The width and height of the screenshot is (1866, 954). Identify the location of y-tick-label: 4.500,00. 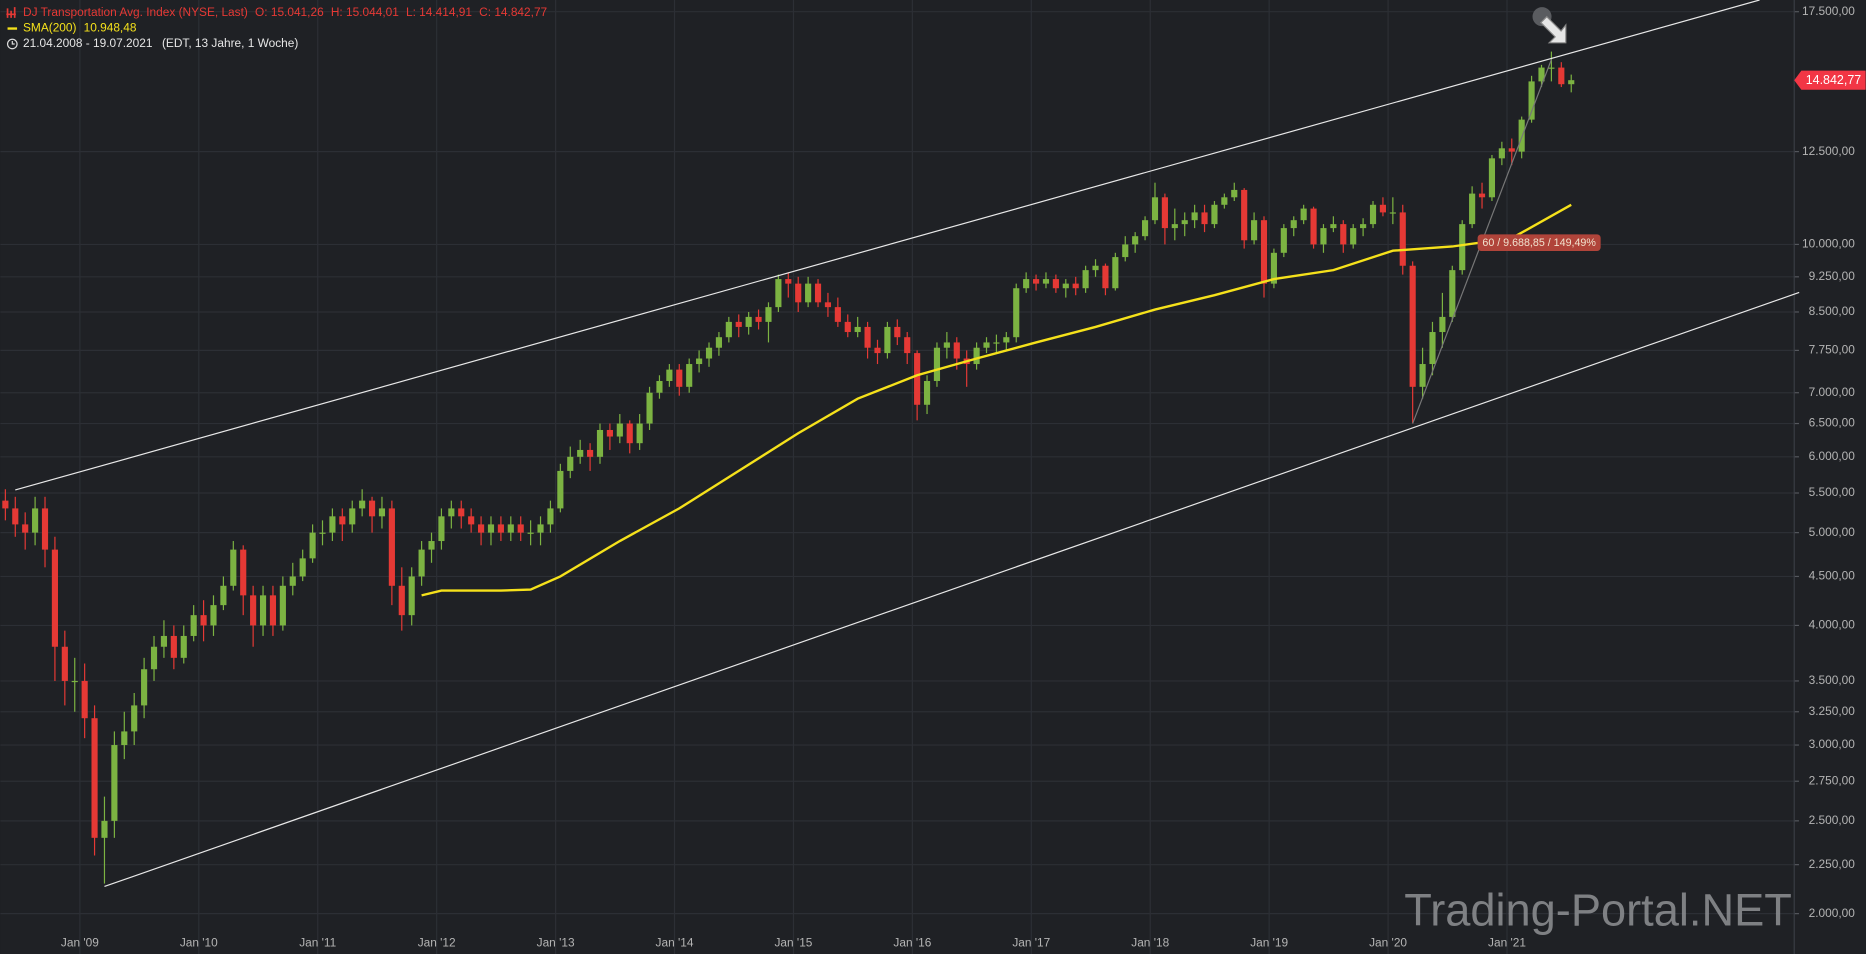
(1832, 576).